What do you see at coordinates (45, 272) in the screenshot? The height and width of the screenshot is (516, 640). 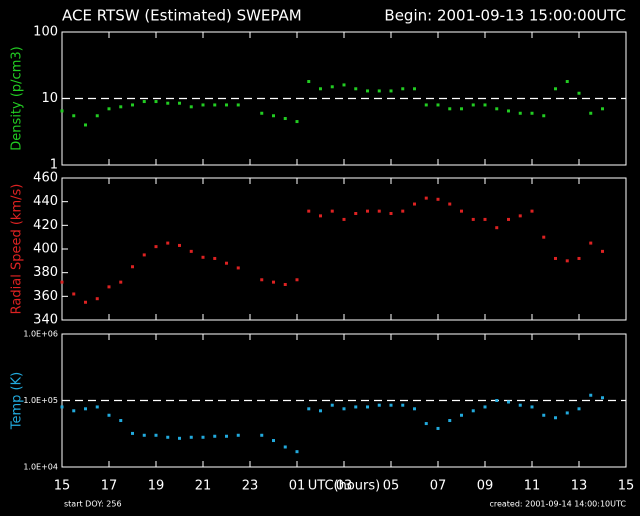 I see `y-tick-label: 380` at bounding box center [45, 272].